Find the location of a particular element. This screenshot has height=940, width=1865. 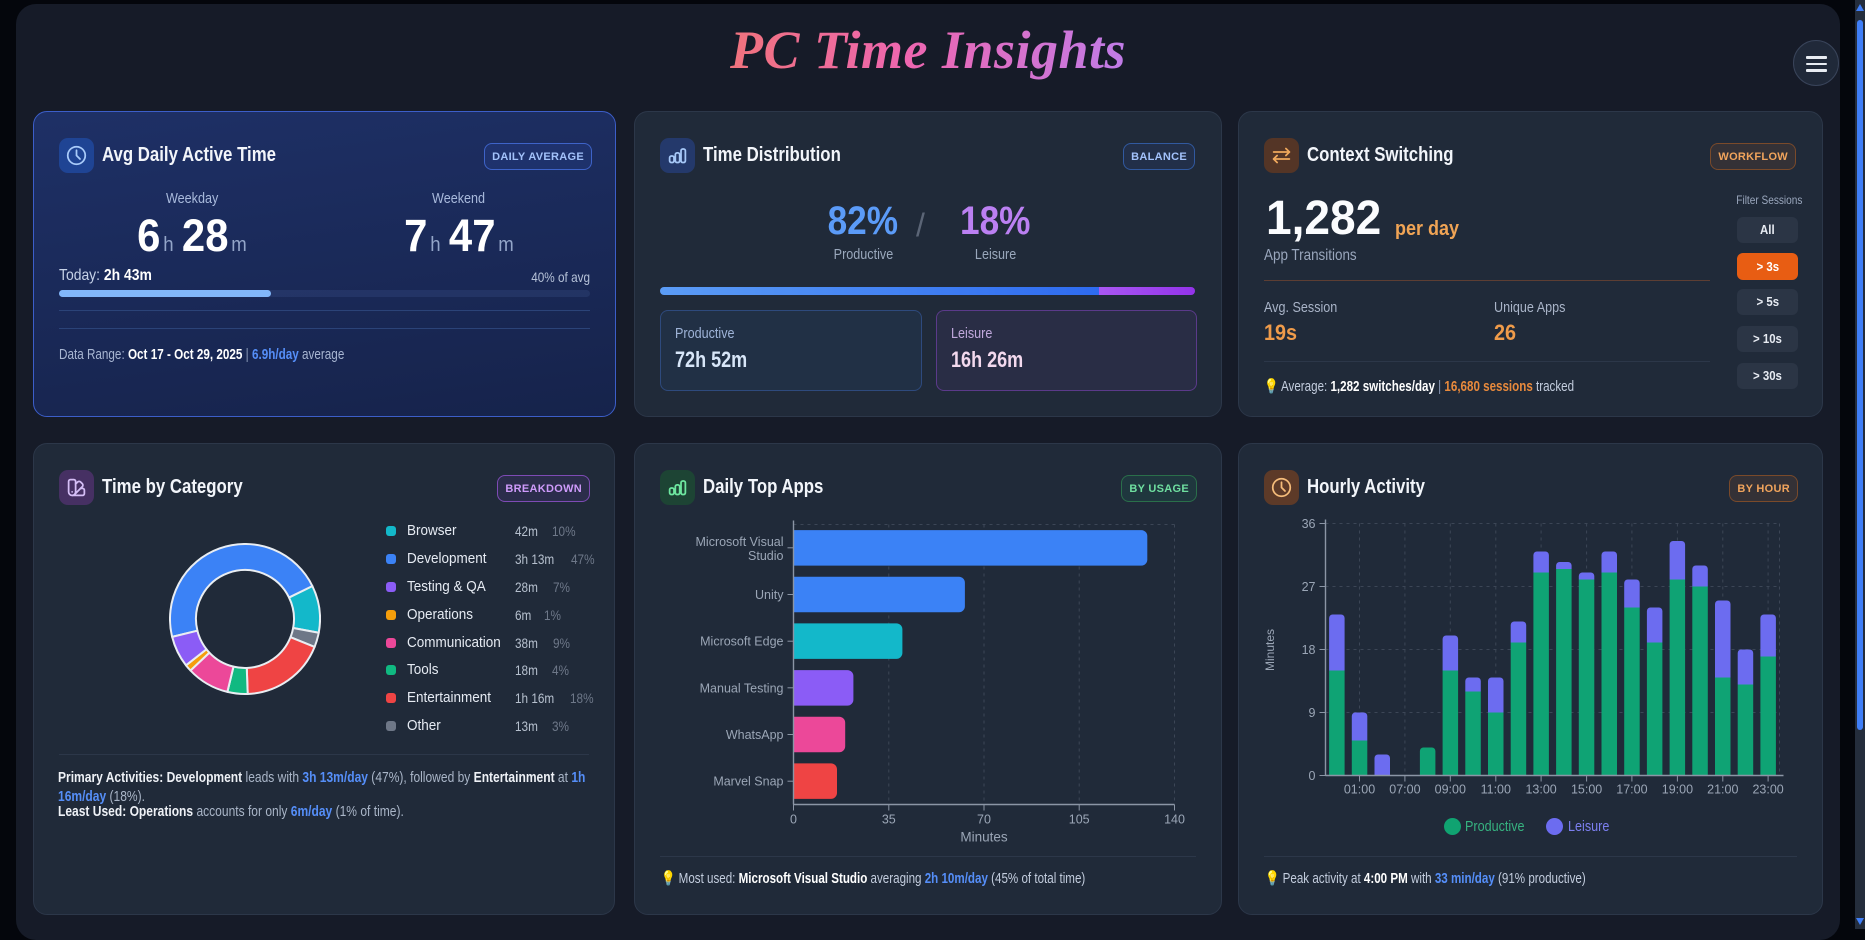

svg-text: 140 is located at coordinates (1174, 820).